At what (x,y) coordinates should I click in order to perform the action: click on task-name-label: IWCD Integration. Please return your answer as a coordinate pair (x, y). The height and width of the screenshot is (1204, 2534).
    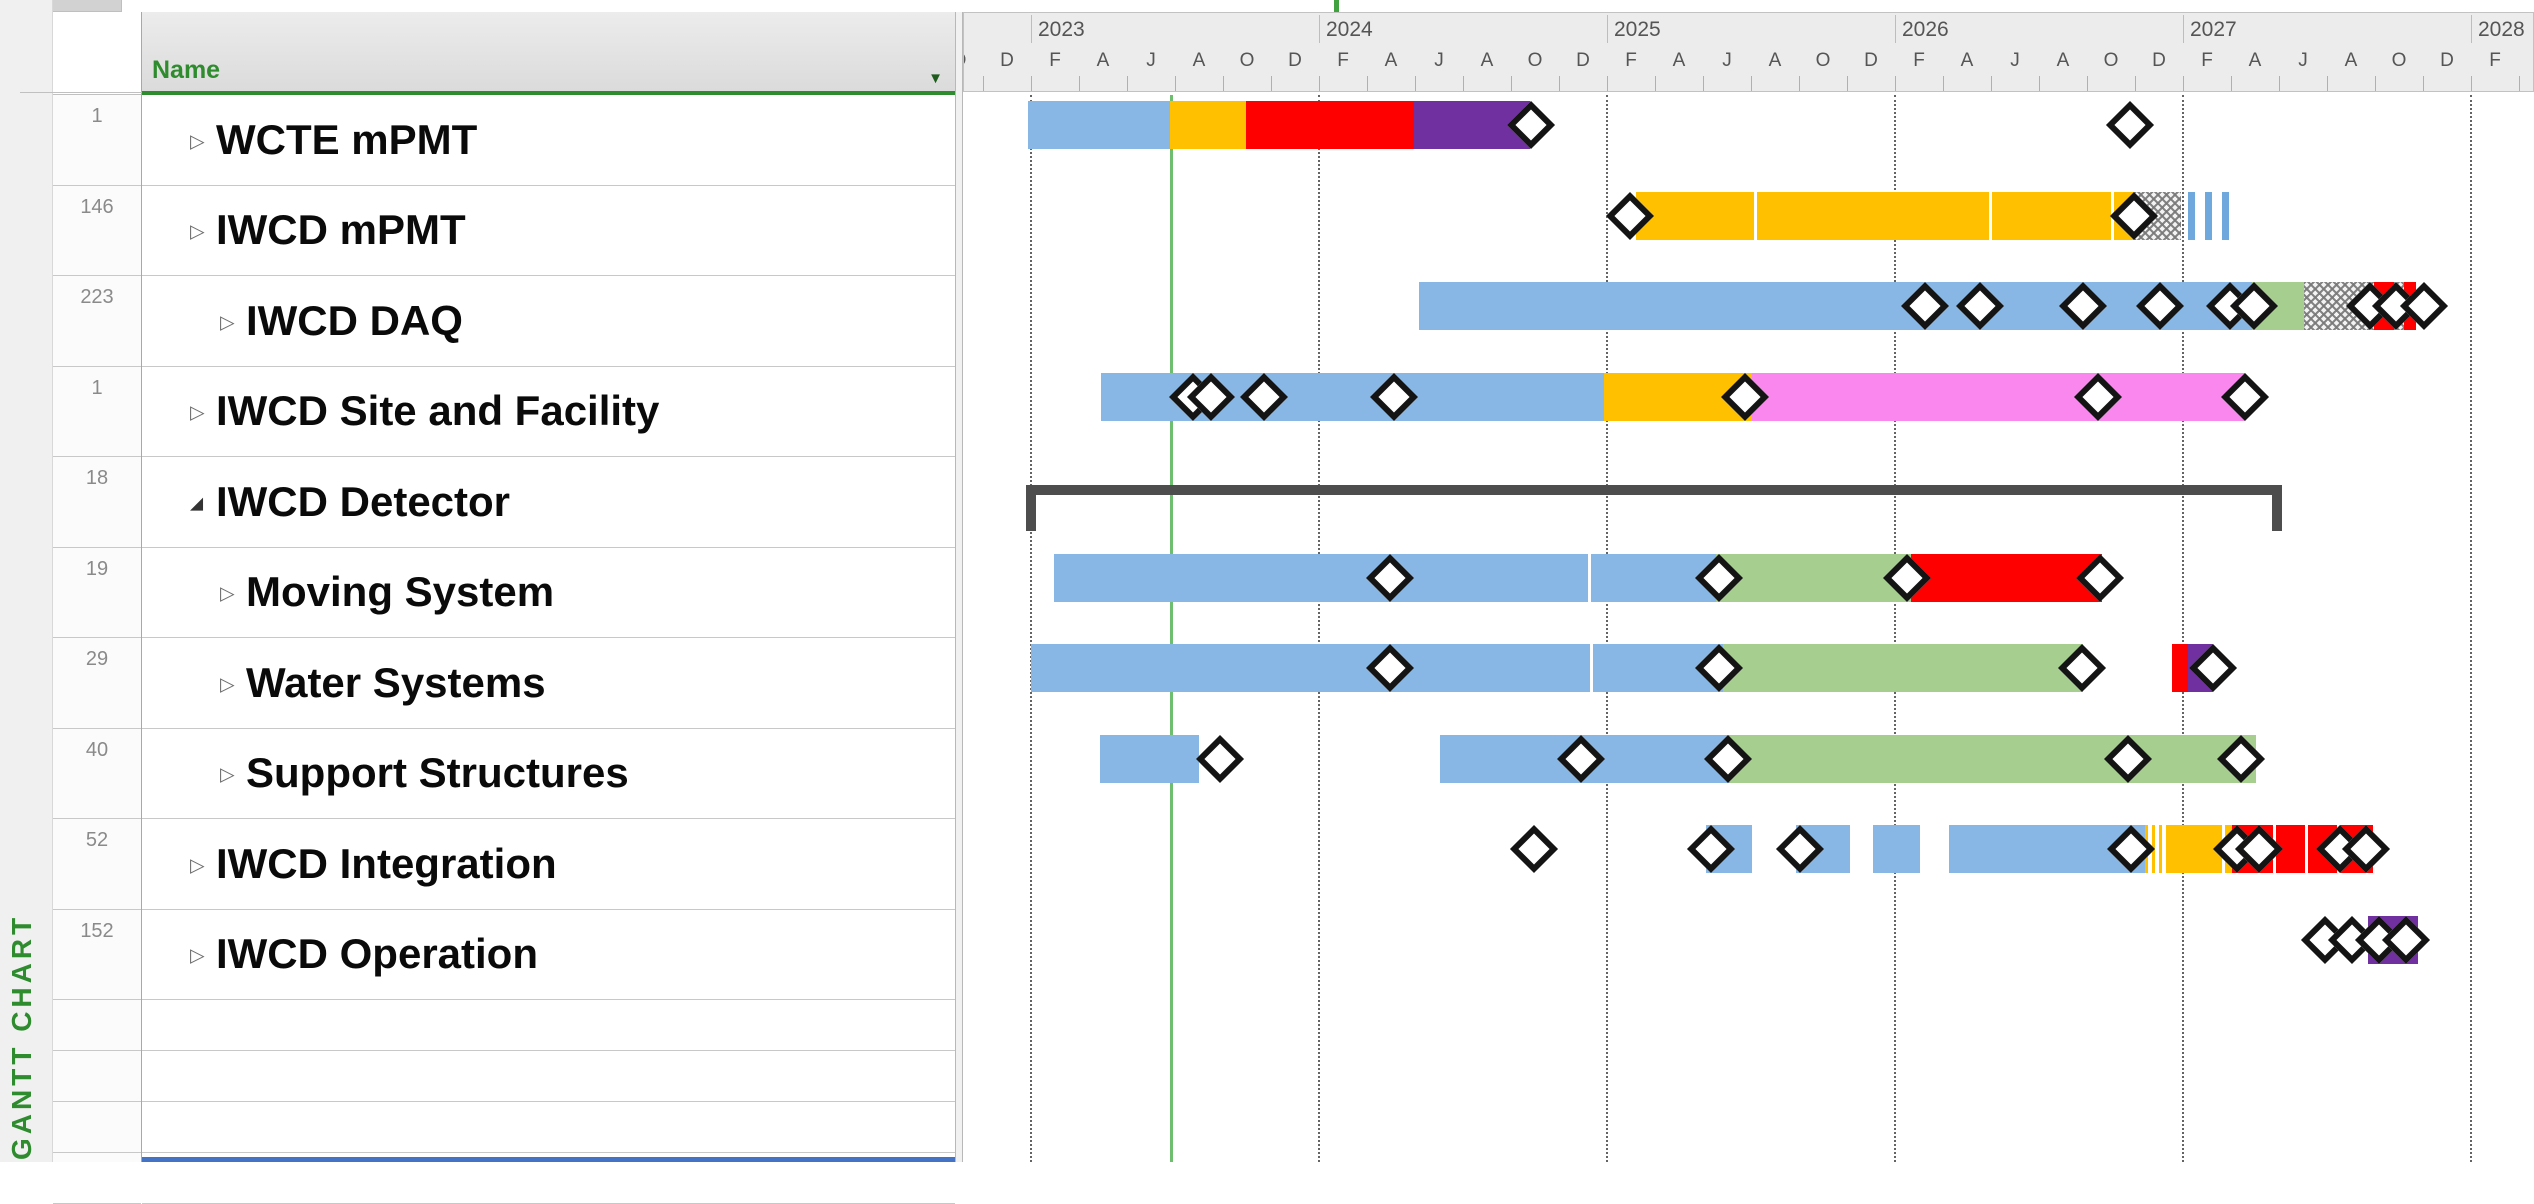
    Looking at the image, I should click on (386, 863).